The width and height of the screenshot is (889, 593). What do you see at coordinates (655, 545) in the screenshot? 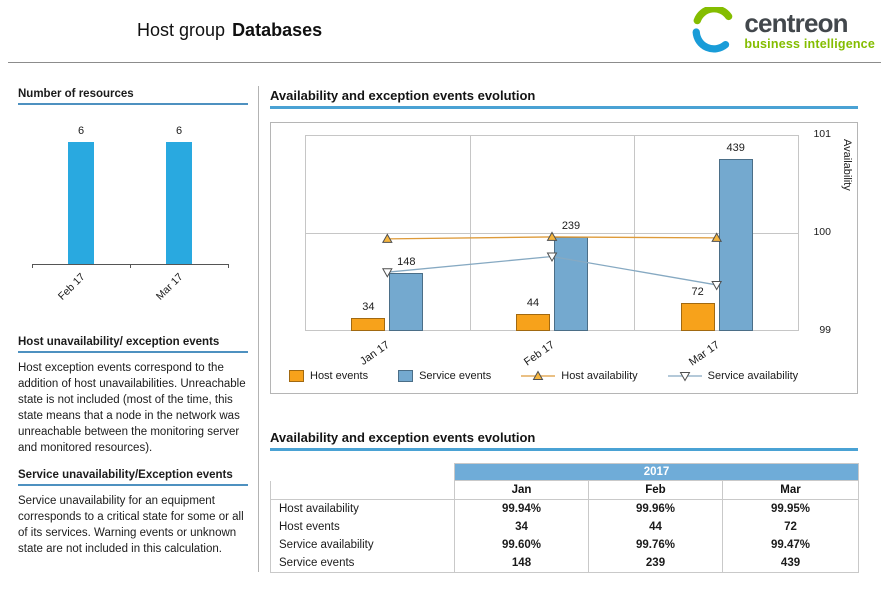
I see `table-cell-value: 99.76%` at bounding box center [655, 545].